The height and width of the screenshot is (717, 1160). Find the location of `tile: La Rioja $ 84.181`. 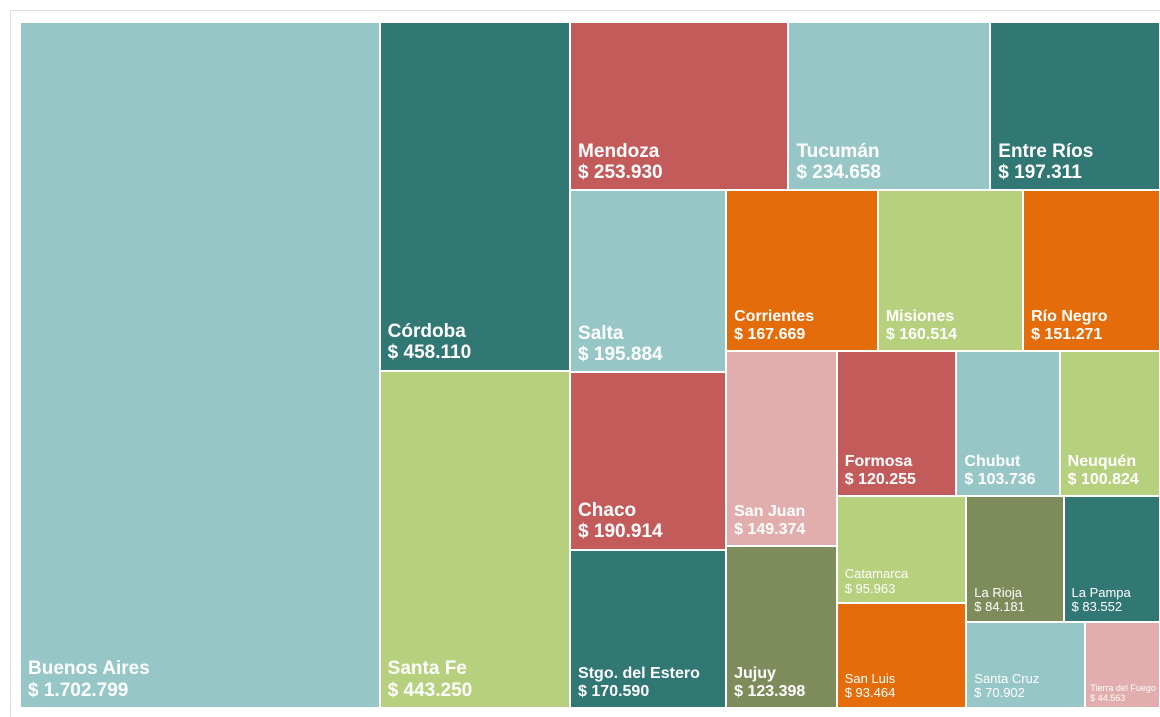

tile: La Rioja $ 84.181 is located at coordinates (1015, 559).